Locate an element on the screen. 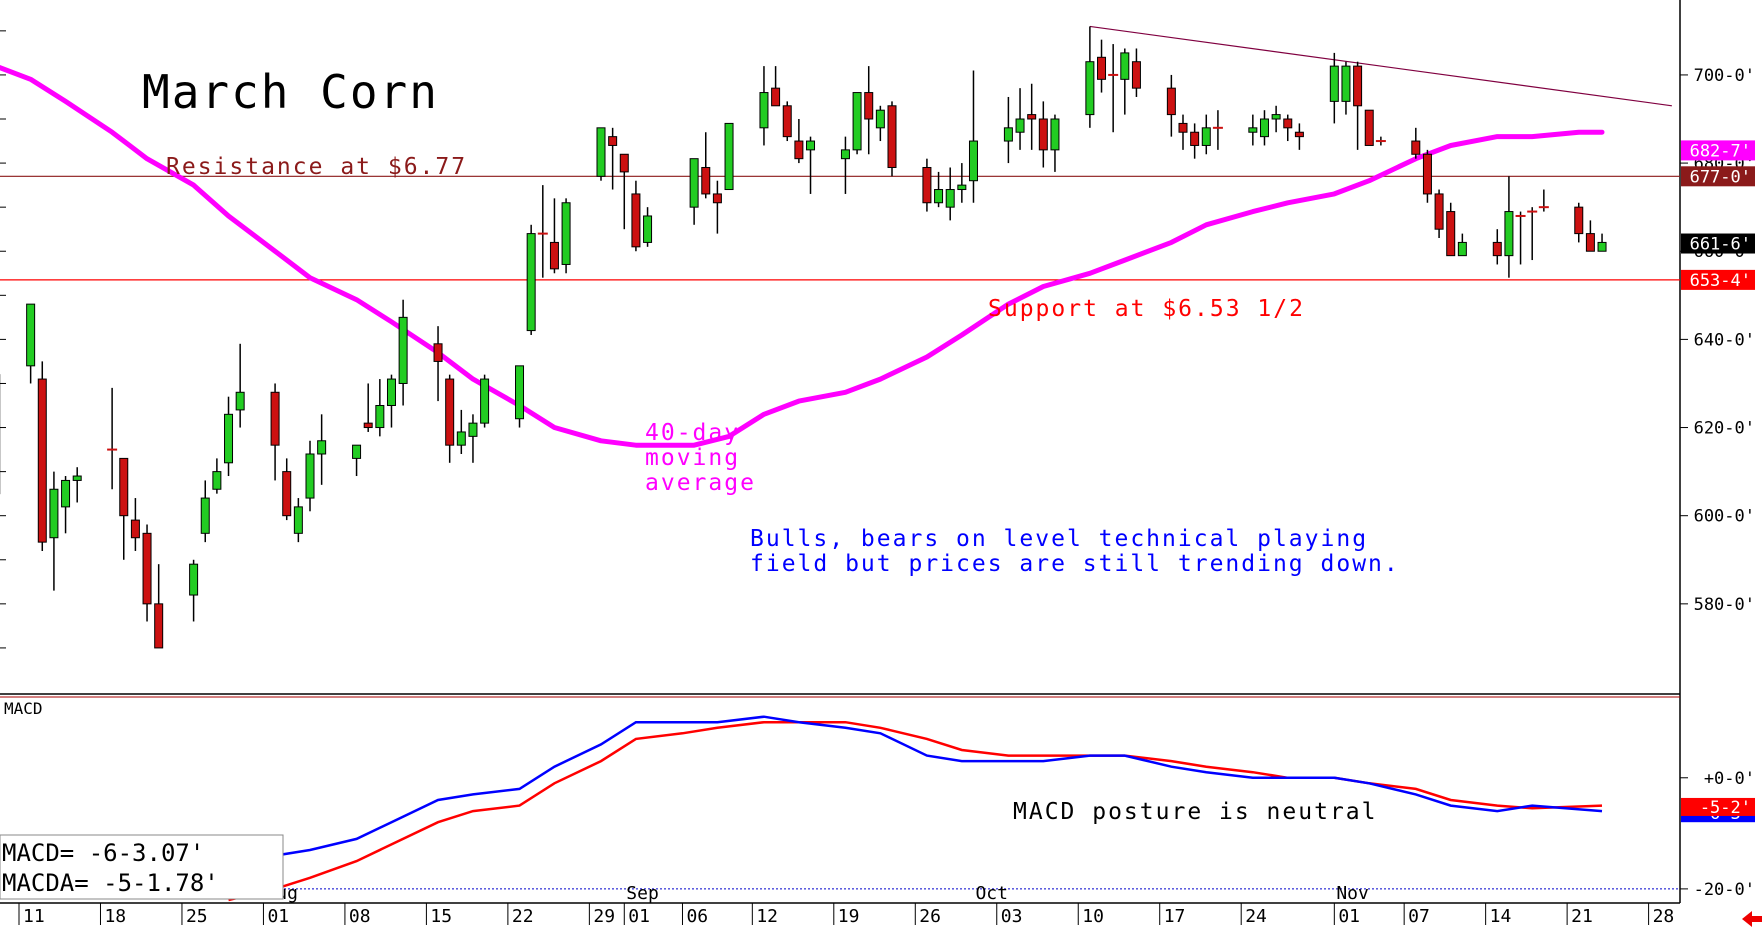 The width and height of the screenshot is (1764, 935). macd-panel-label: MACD is located at coordinates (23, 708).